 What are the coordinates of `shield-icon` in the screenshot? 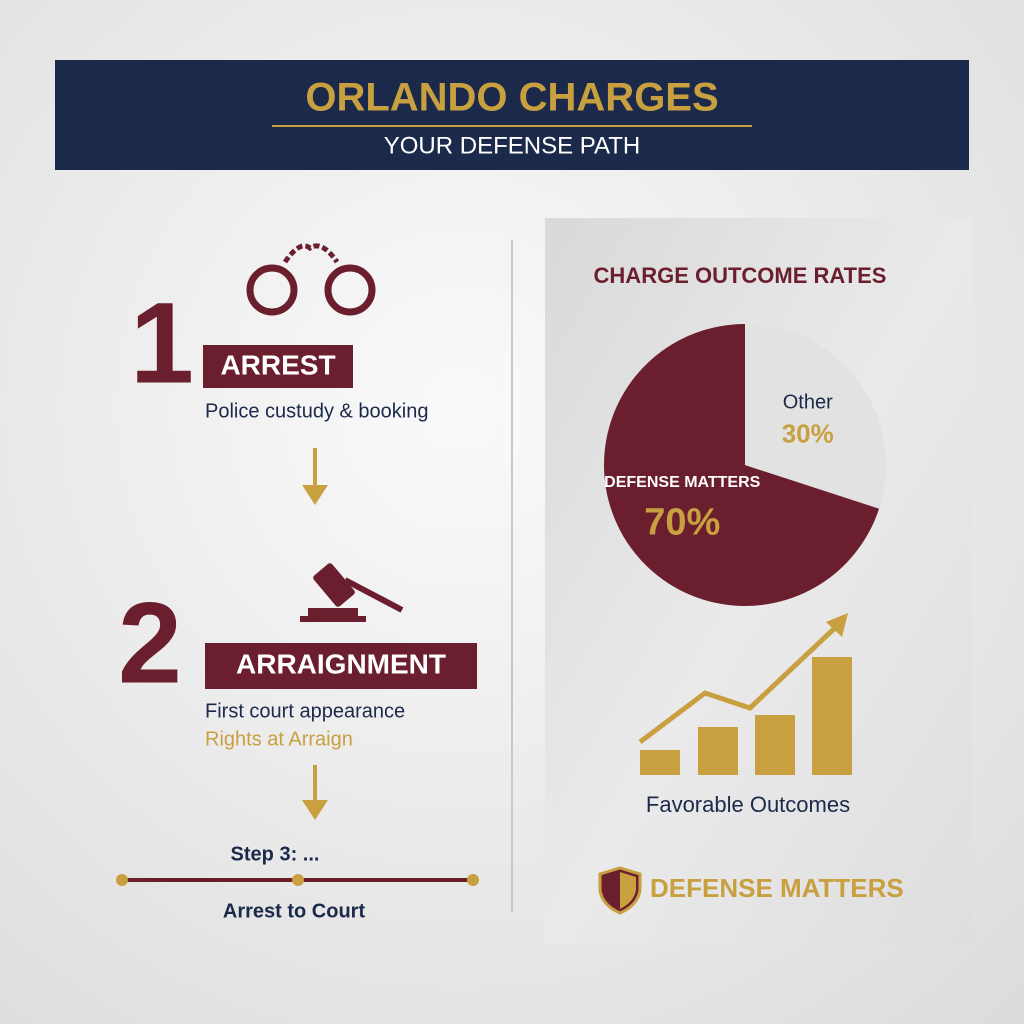 It's located at (620, 890).